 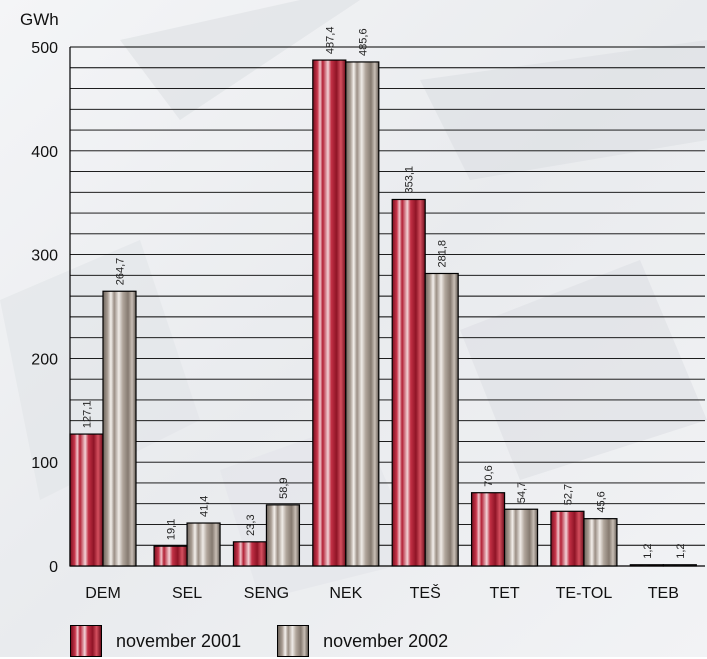 I want to click on x-tick-label: TET, so click(x=504, y=593).